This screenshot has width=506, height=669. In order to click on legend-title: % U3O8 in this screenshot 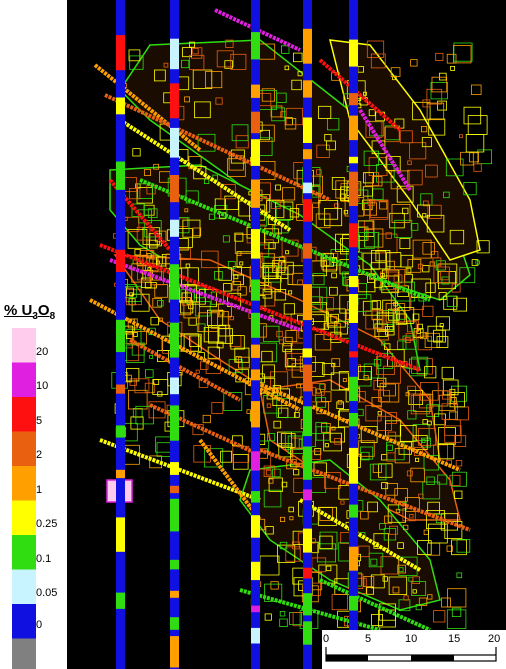, I will do `click(35, 312)`.